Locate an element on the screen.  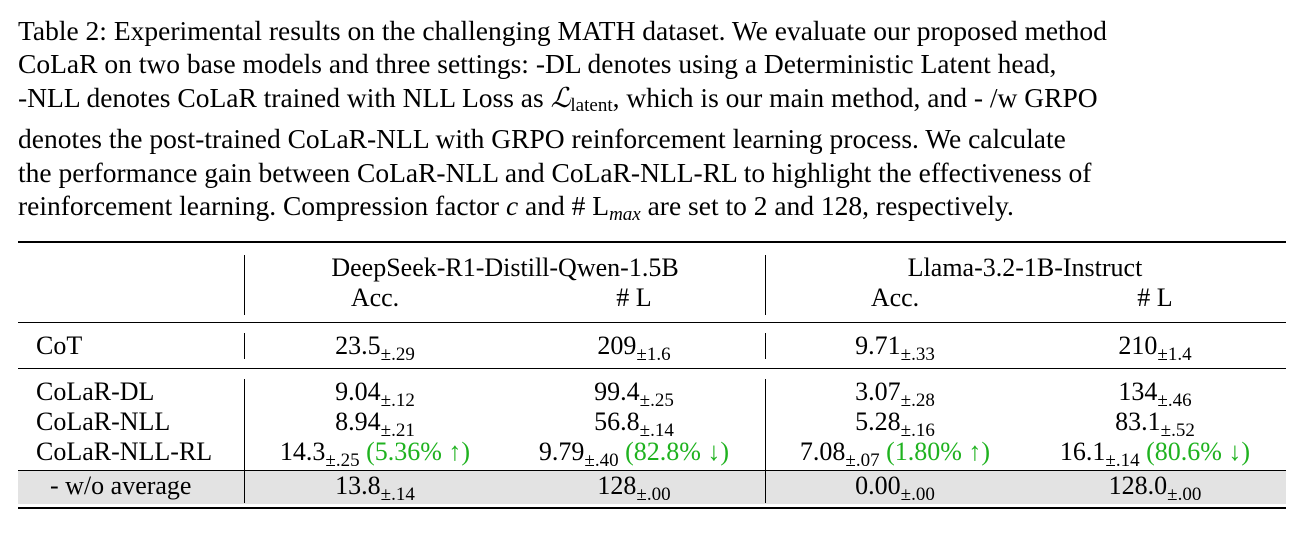
cot-rule is located at coordinates (652, 368).